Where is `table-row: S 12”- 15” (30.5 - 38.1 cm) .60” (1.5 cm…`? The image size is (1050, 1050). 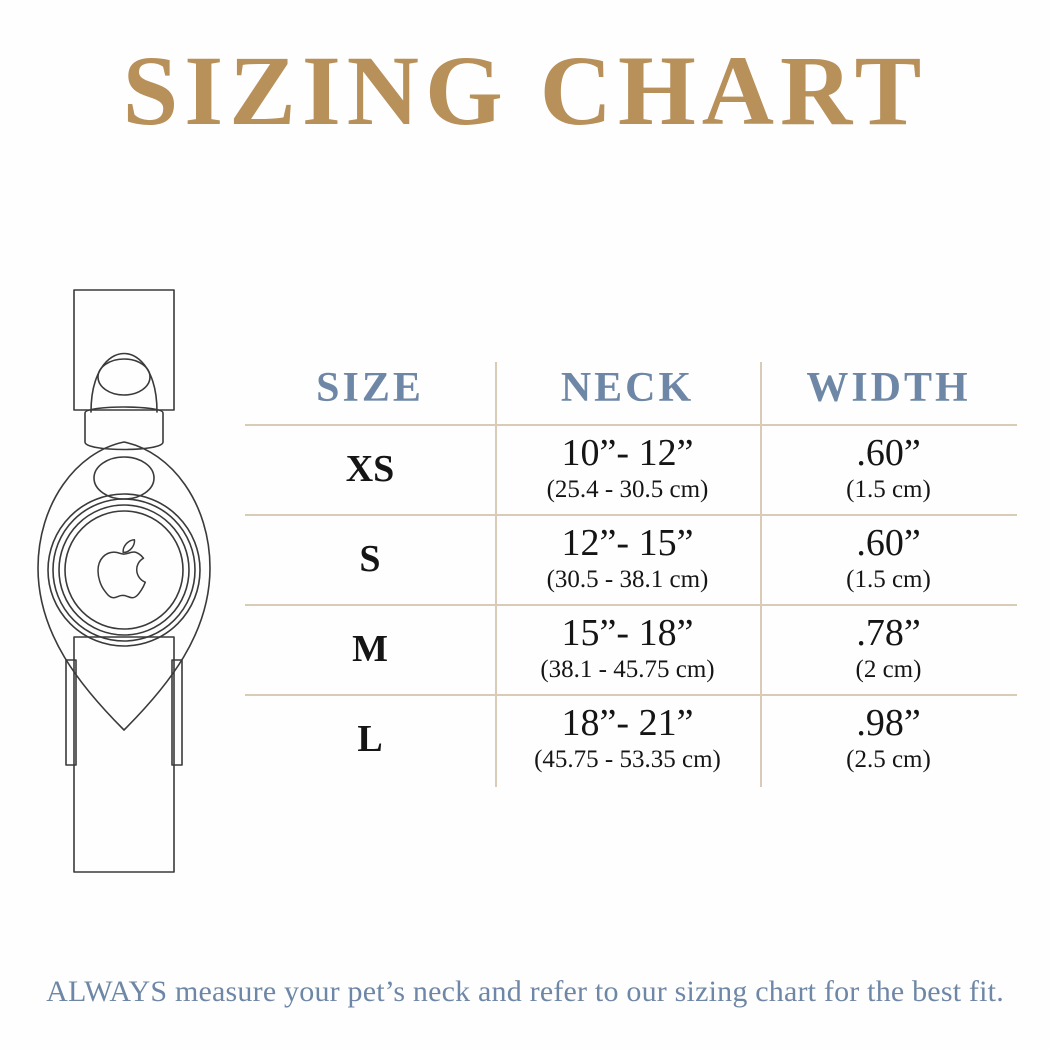
table-row: S 12”- 15” (30.5 - 38.1 cm) .60” (1.5 cm… is located at coordinates (631, 559).